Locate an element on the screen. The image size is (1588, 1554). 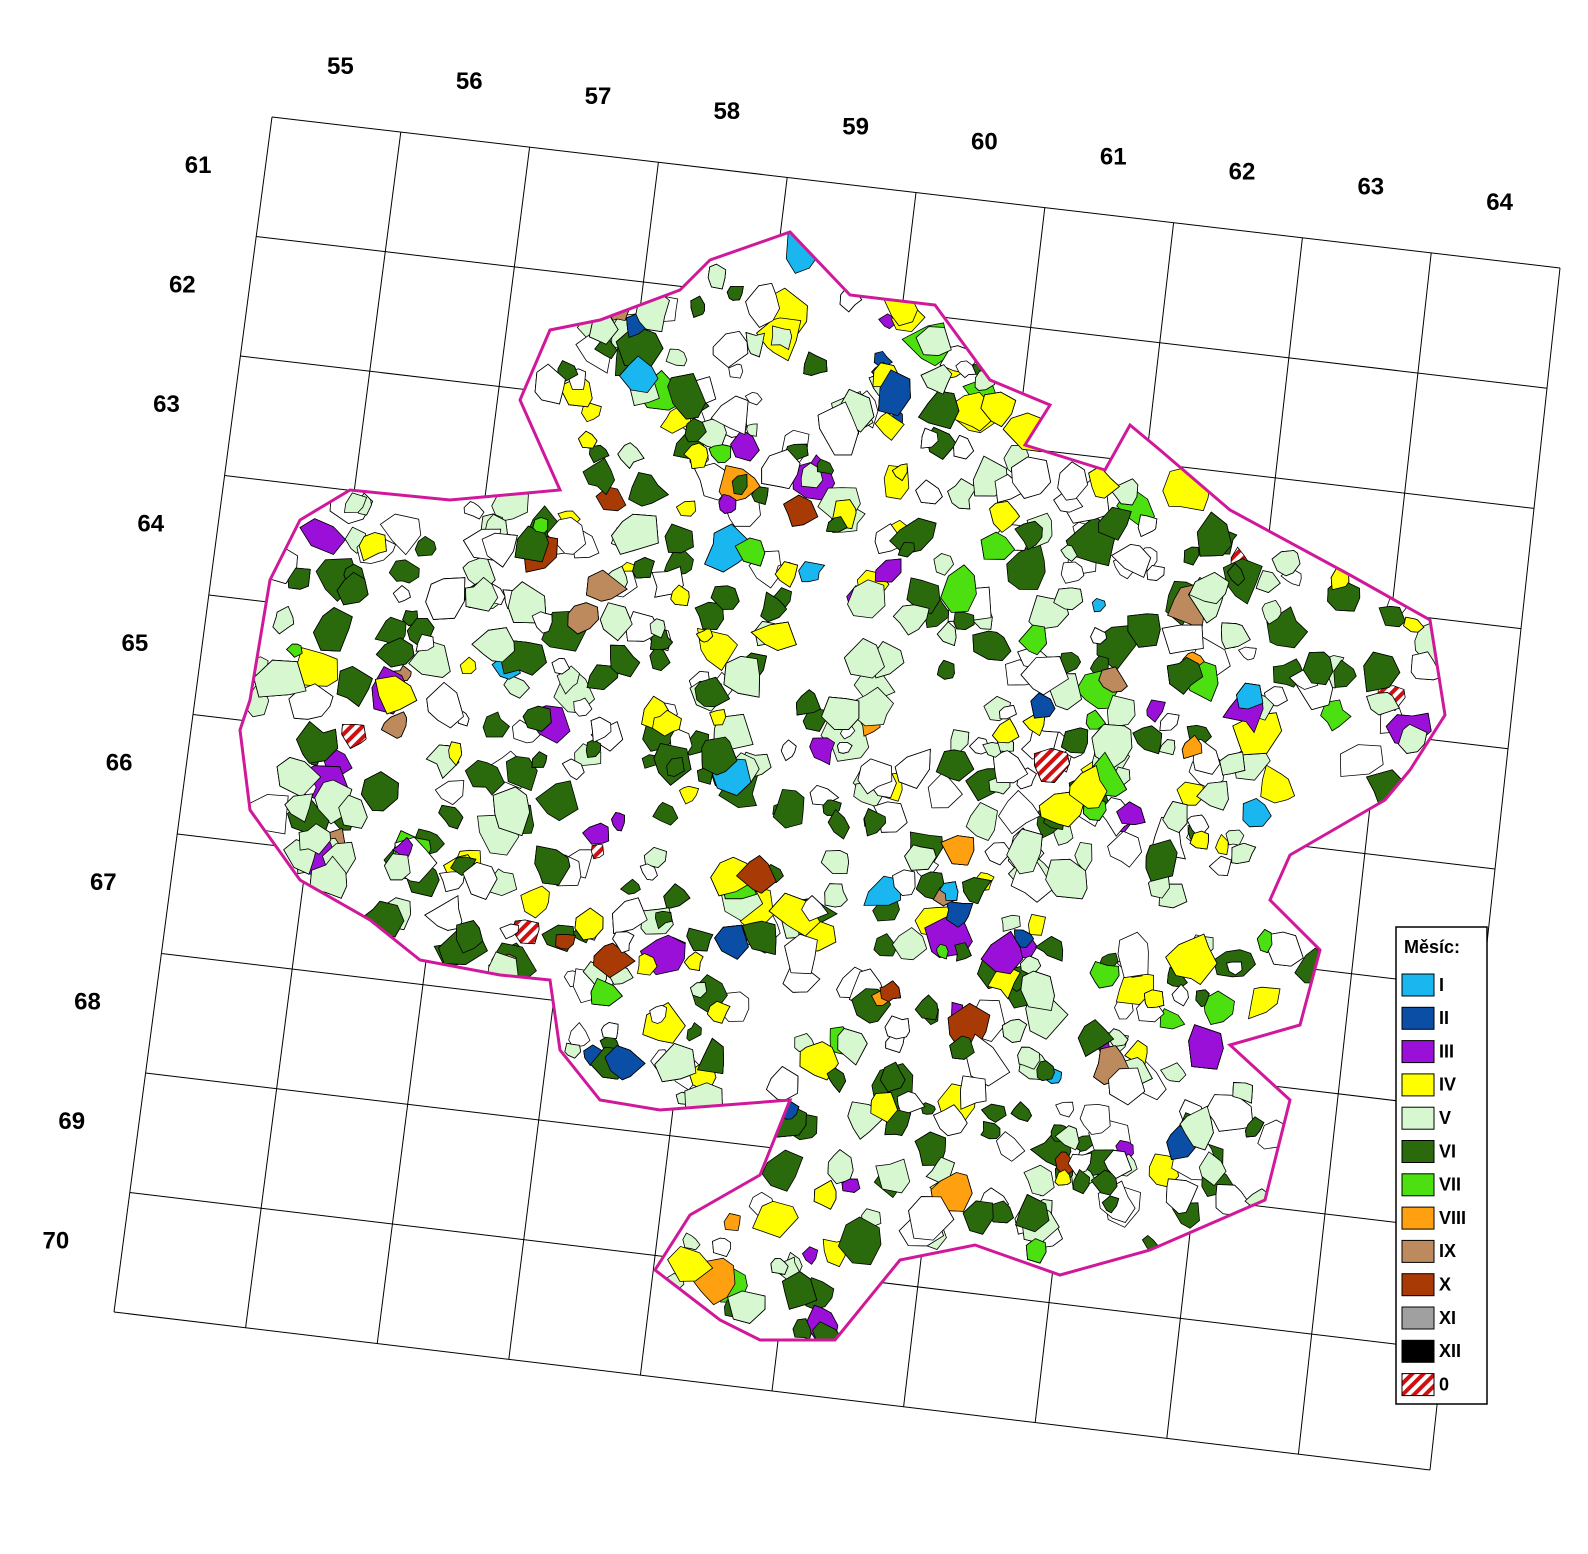
row-label: 62 is located at coordinates (182, 285).